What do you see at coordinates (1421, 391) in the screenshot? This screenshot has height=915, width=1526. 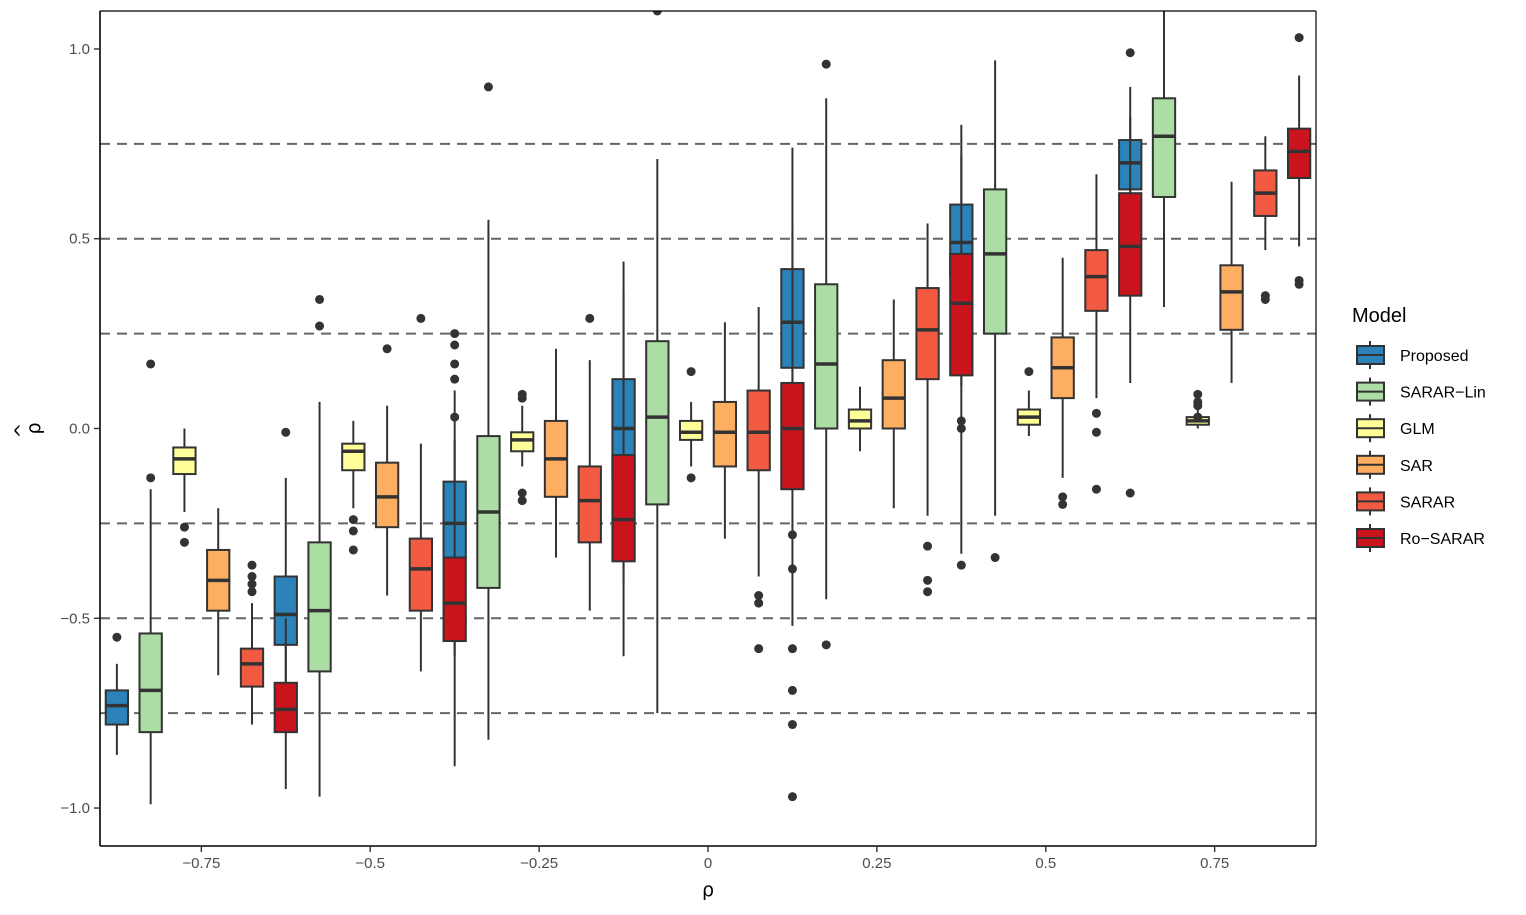 I see `legend-entry-1: SARAR−Lin` at bounding box center [1421, 391].